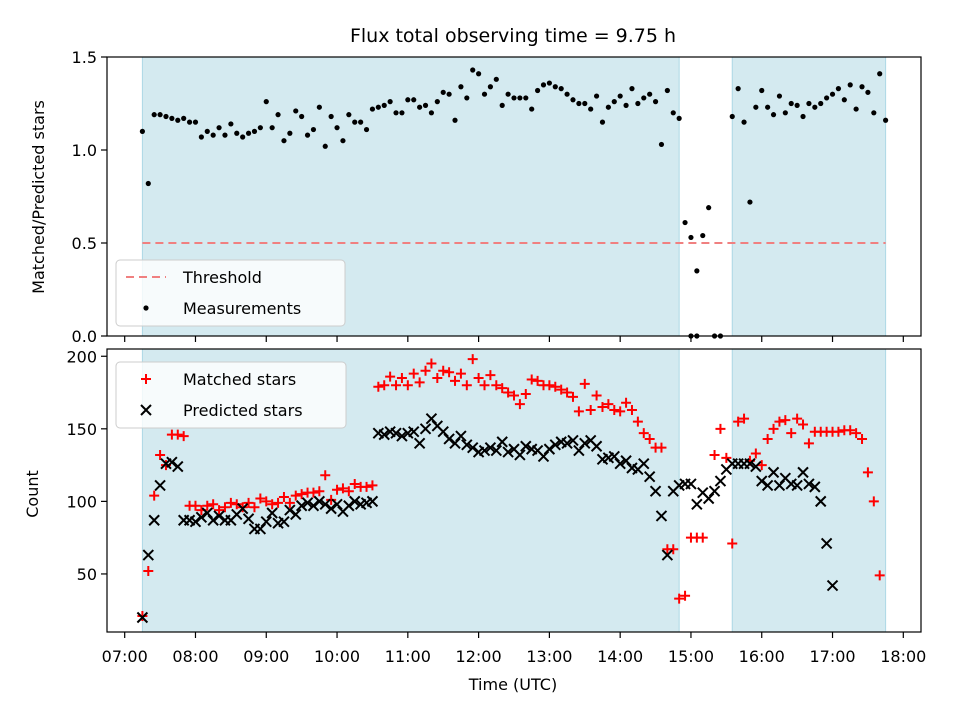  Describe the element at coordinates (832, 656) in the screenshot. I see `x-tick-label: 17:00` at that location.